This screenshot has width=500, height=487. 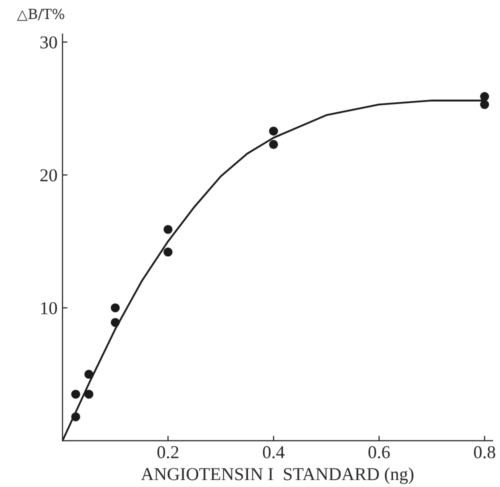 I want to click on x-tick-label: 0.8, so click(x=485, y=452).